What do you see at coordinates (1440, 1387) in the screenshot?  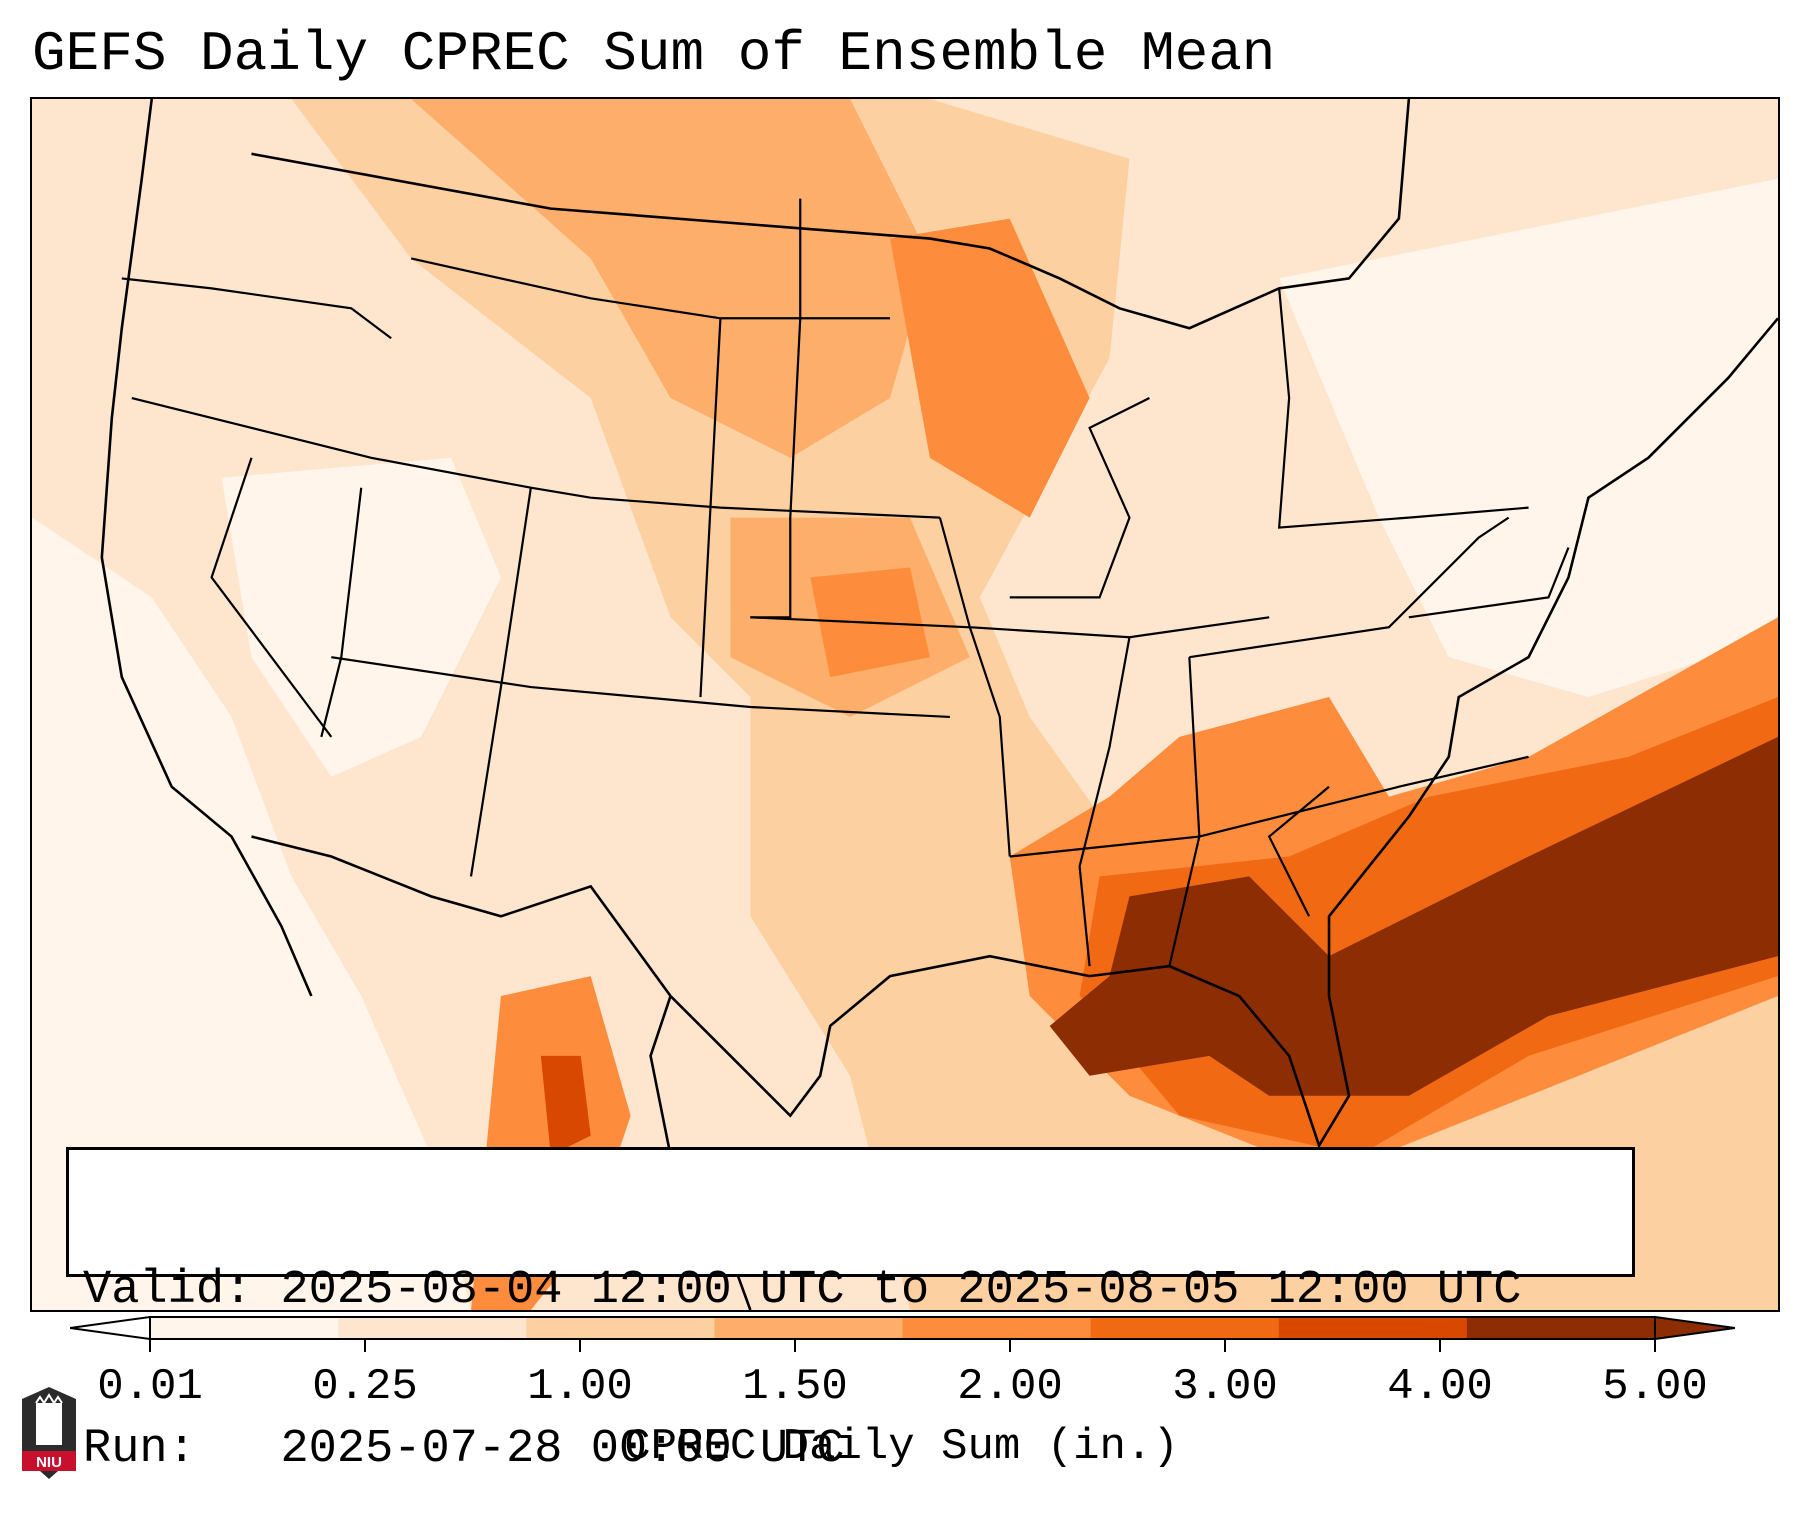 I see `colorbar-tick-label: 4.00` at bounding box center [1440, 1387].